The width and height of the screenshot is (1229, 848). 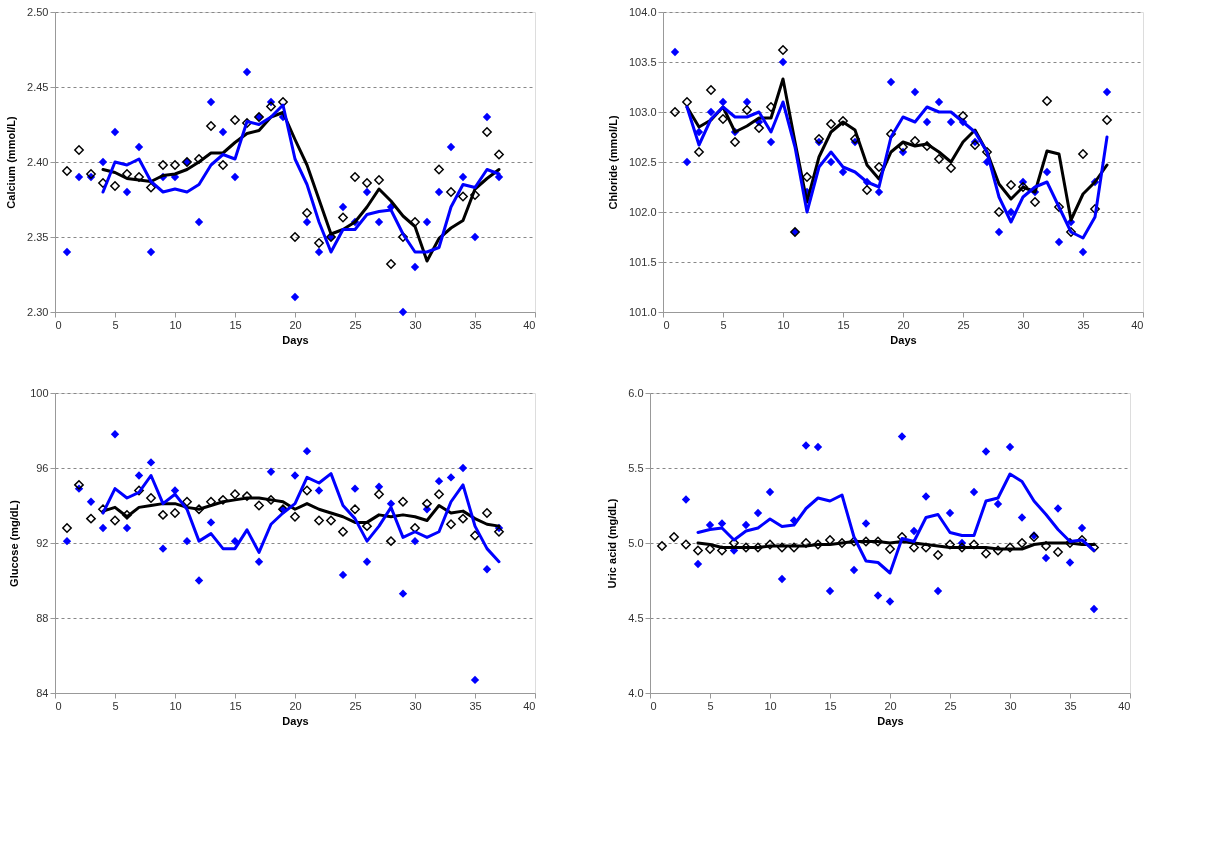 What do you see at coordinates (642, 261) in the screenshot?
I see `y-tick-label: 101.5` at bounding box center [642, 261].